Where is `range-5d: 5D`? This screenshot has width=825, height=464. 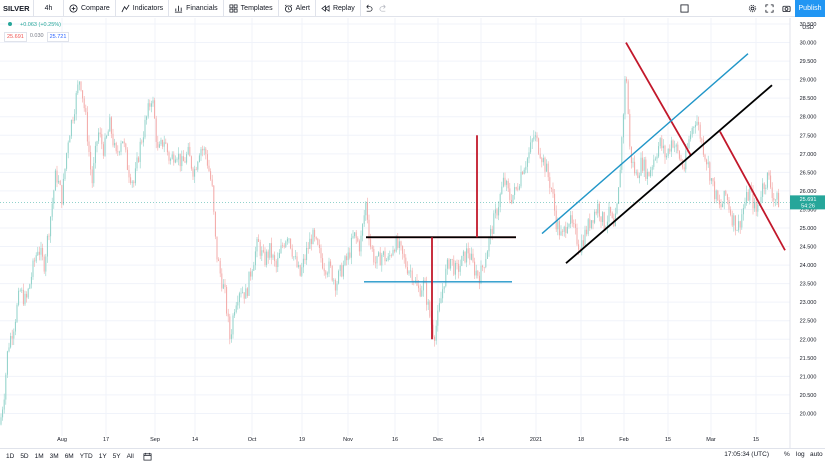 range-5d: 5D is located at coordinates (24, 456).